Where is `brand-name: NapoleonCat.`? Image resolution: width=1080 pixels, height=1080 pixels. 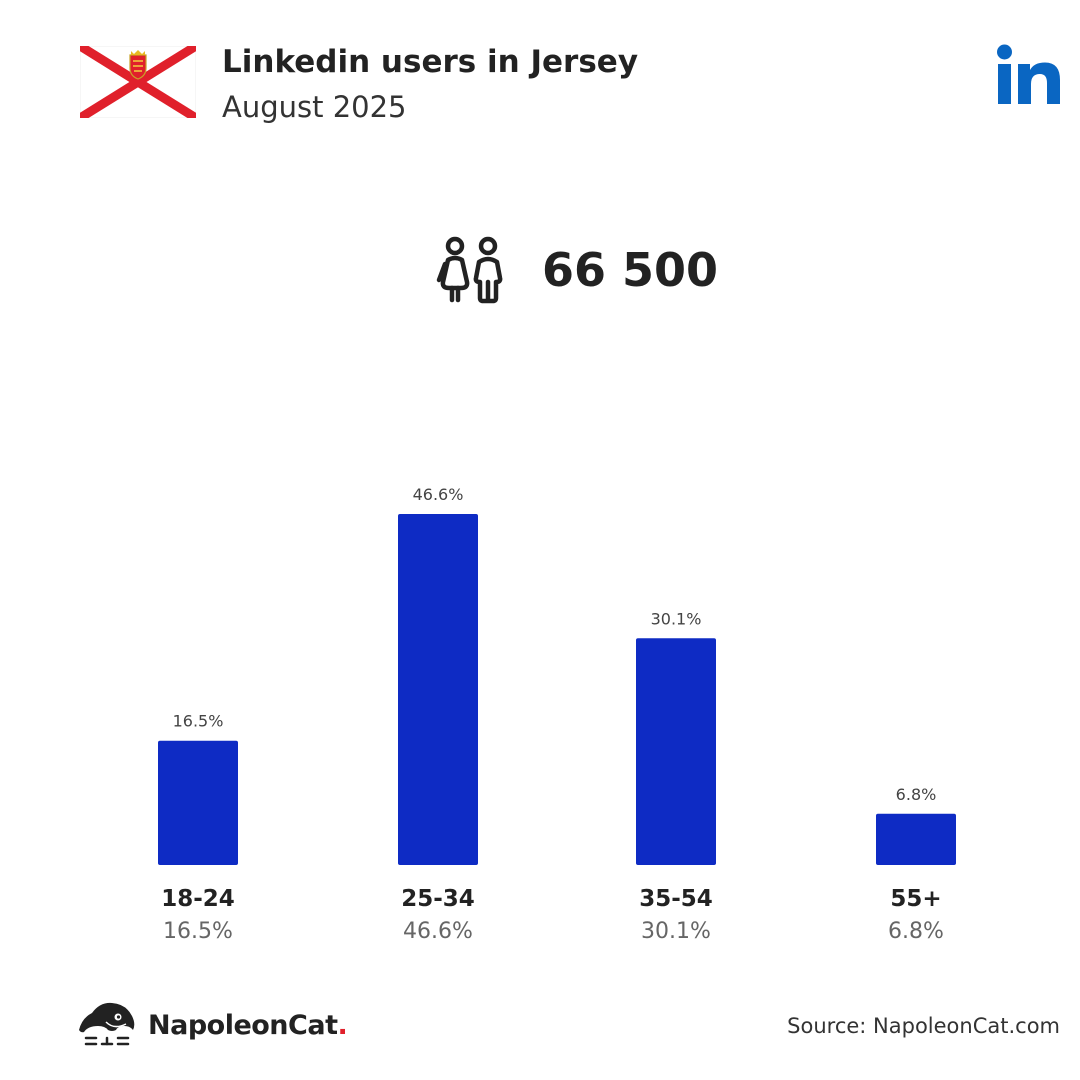 brand-name: NapoleonCat. is located at coordinates (248, 1025).